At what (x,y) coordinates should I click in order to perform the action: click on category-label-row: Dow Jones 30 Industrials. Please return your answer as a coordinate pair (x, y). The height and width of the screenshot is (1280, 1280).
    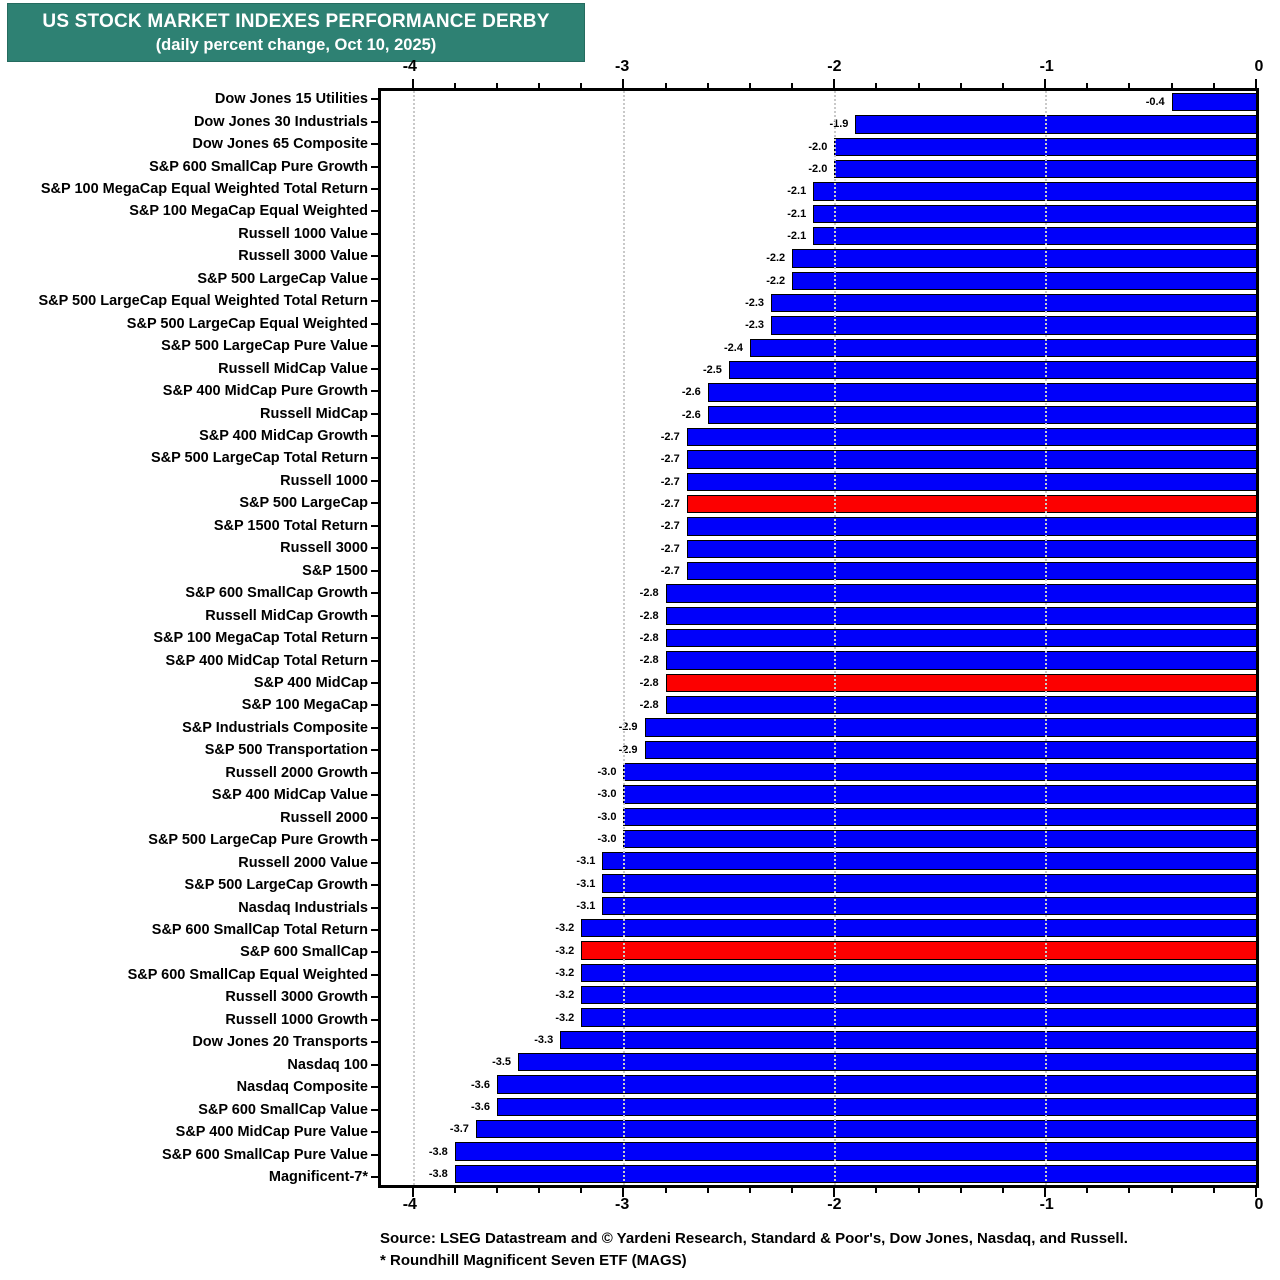
    Looking at the image, I should click on (189, 121).